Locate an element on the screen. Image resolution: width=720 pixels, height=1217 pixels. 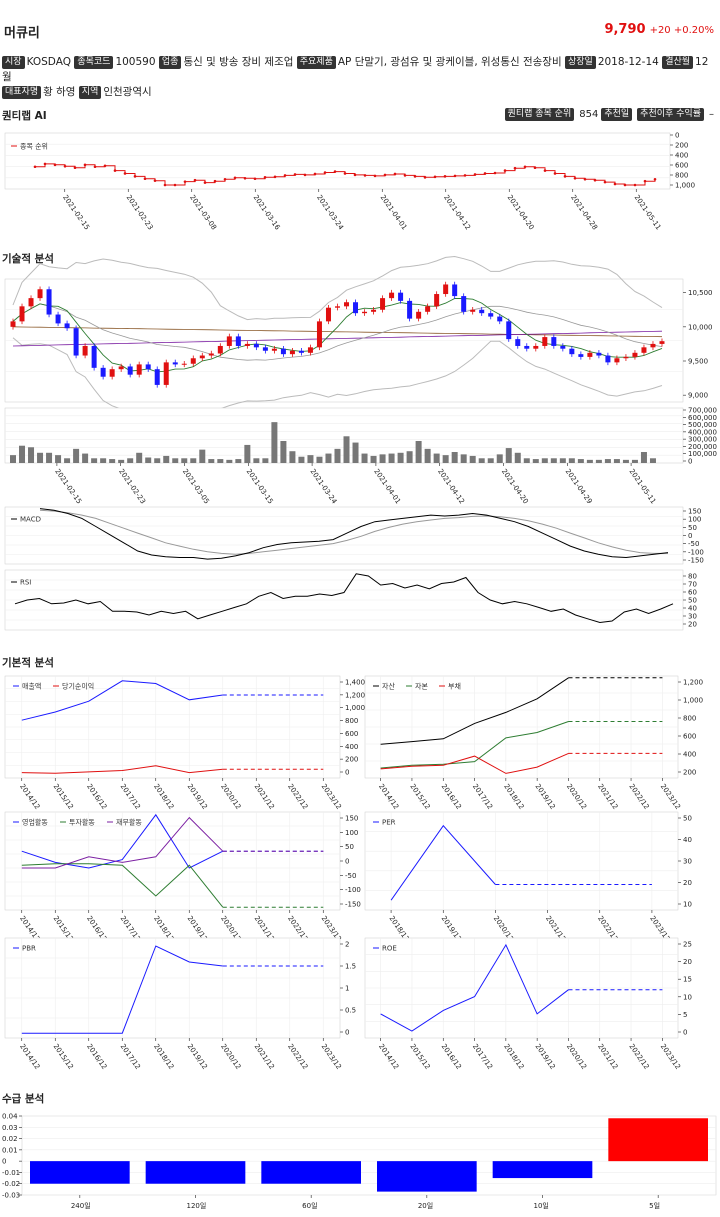
sales-chart-xtick-label: 2021/12 is located at coordinates (264, 797).